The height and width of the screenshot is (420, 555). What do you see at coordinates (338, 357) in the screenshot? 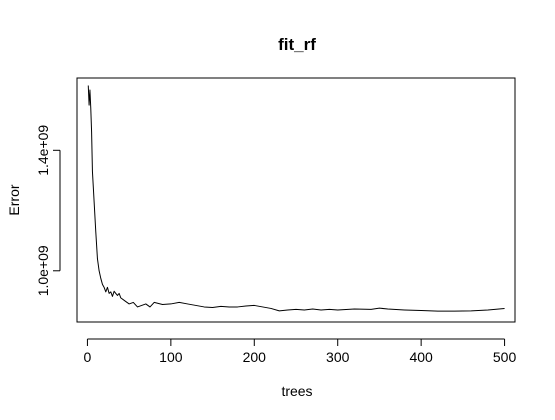
I see `x-tick-label: 300` at bounding box center [338, 357].